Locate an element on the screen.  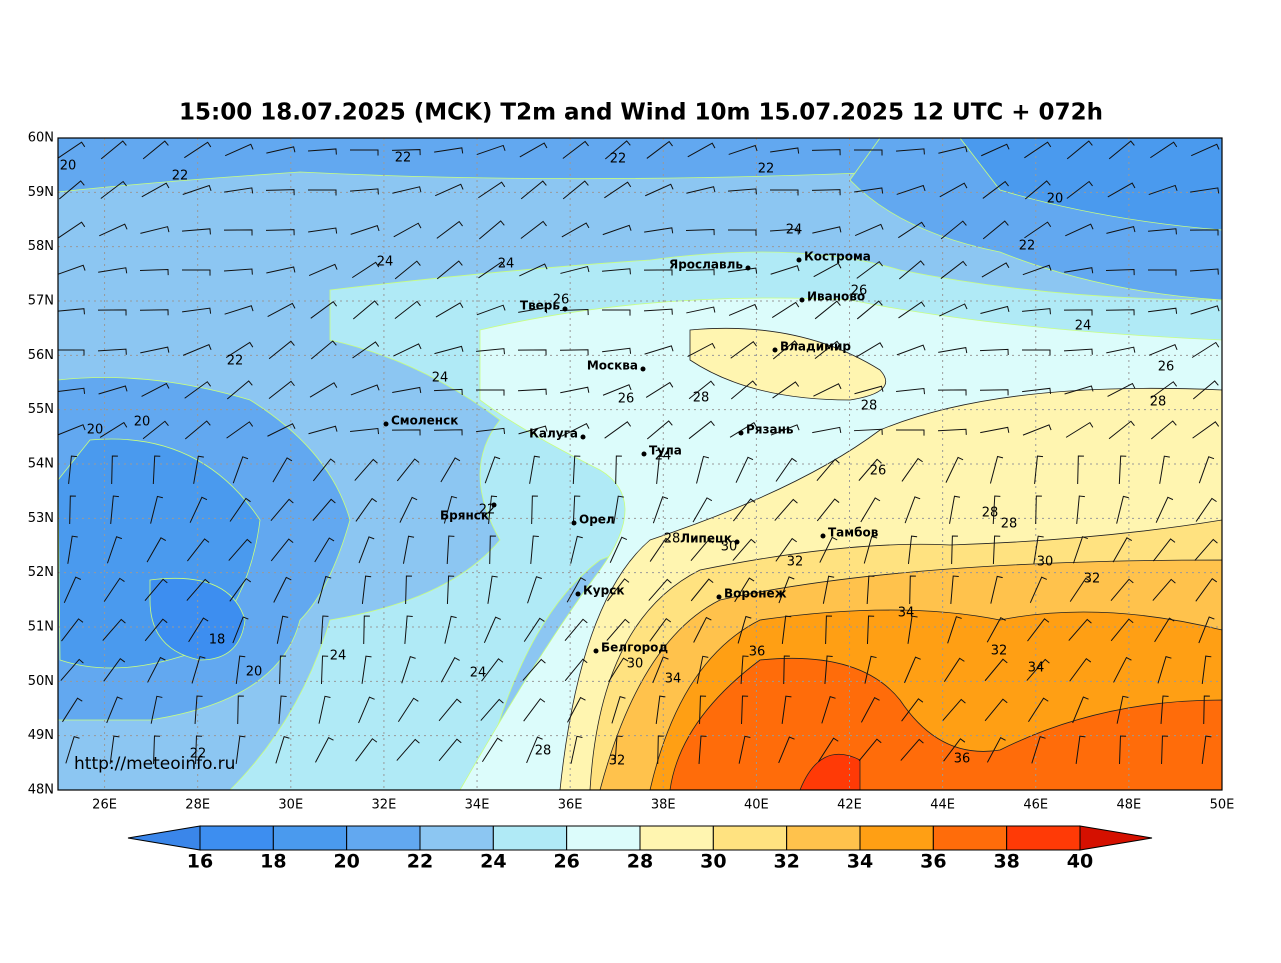
colorbar-label: 32 is located at coordinates (786, 862).